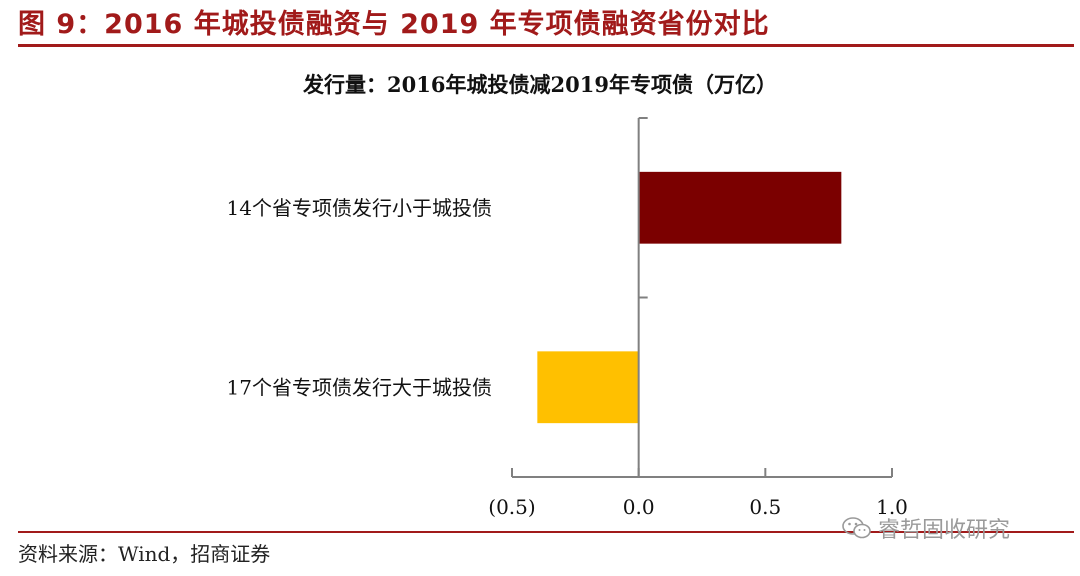 The height and width of the screenshot is (576, 1080). Describe the element at coordinates (892, 507) in the screenshot. I see `x-tick-label-4: 1.0` at that location.